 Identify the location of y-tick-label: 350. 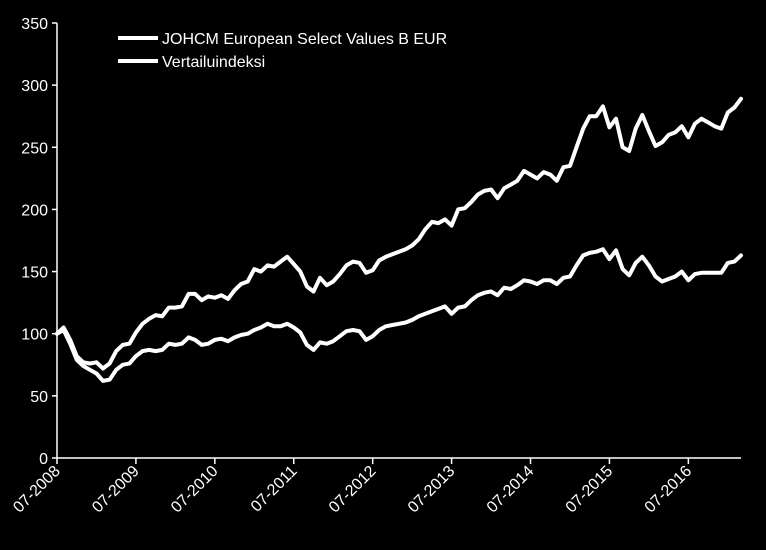
(34, 24).